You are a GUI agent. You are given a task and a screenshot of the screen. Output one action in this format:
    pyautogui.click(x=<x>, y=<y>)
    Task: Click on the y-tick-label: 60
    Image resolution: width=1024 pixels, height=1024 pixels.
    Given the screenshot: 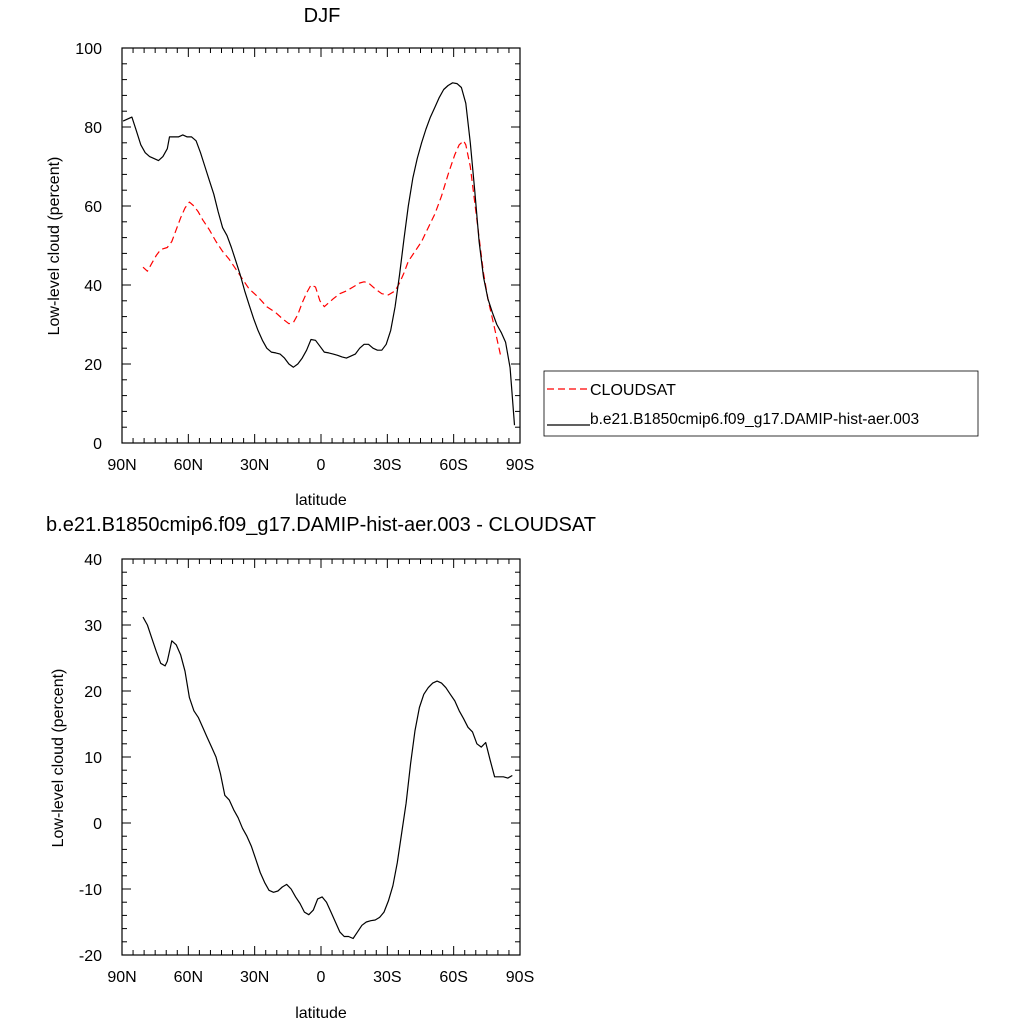 What is the action you would take?
    pyautogui.click(x=93, y=207)
    